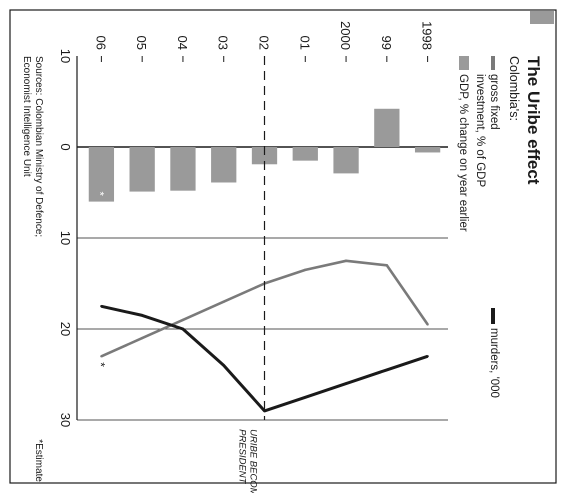 The height and width of the screenshot is (493, 566). Describe the element at coordinates (542, 17) in the screenshot. I see `corner-accent-block` at that location.